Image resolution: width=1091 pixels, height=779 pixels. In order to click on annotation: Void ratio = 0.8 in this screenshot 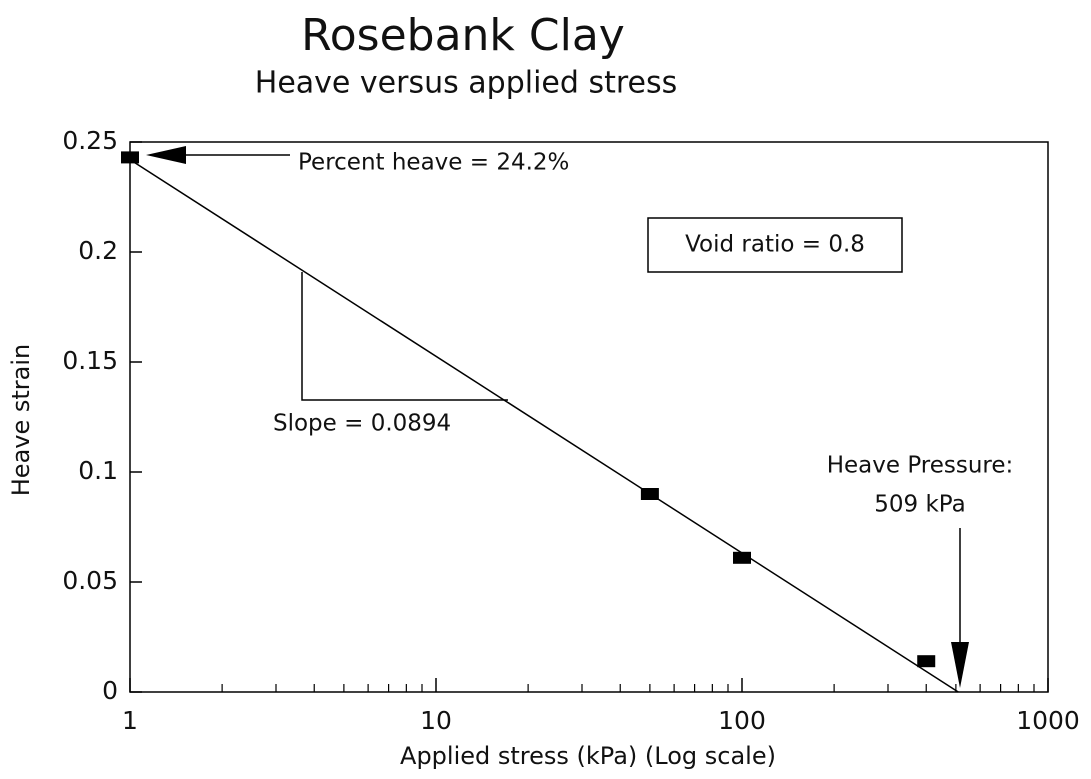, I will do `click(775, 245)`.